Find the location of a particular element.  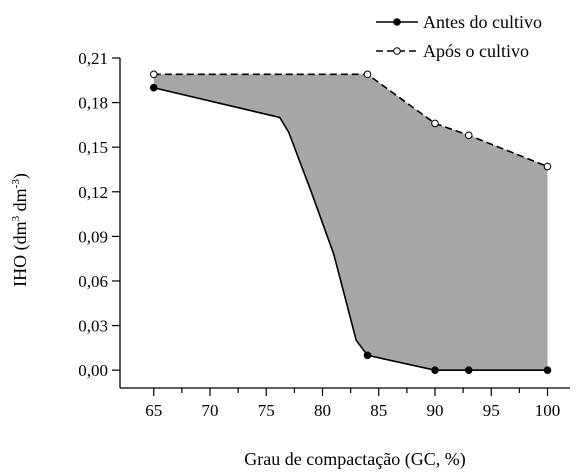

y-tick-label: 0,03 is located at coordinates (93, 326).